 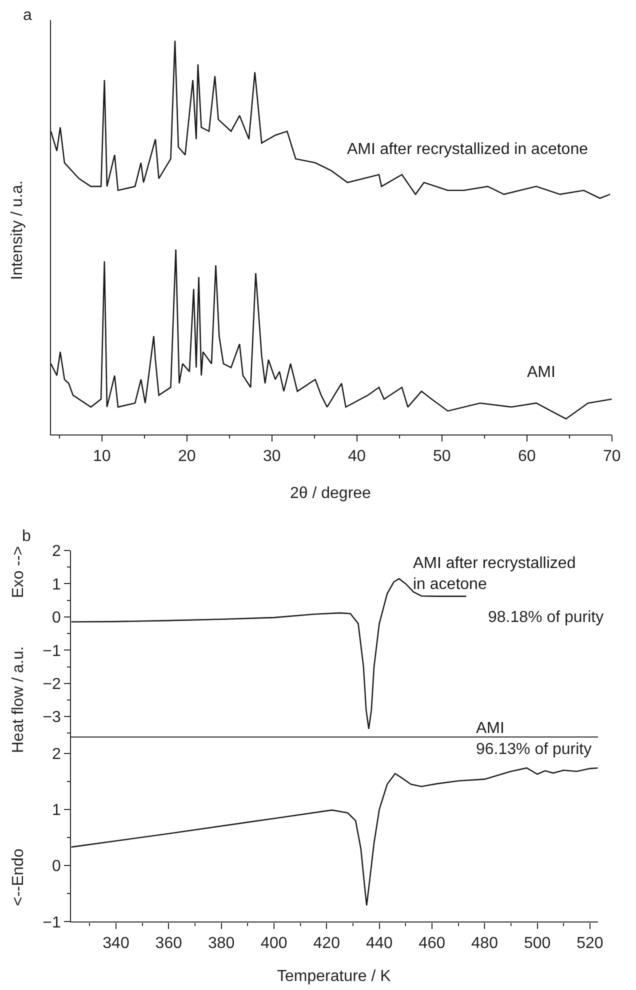 I want to click on y-tick-label: −2, so click(x=52, y=684).